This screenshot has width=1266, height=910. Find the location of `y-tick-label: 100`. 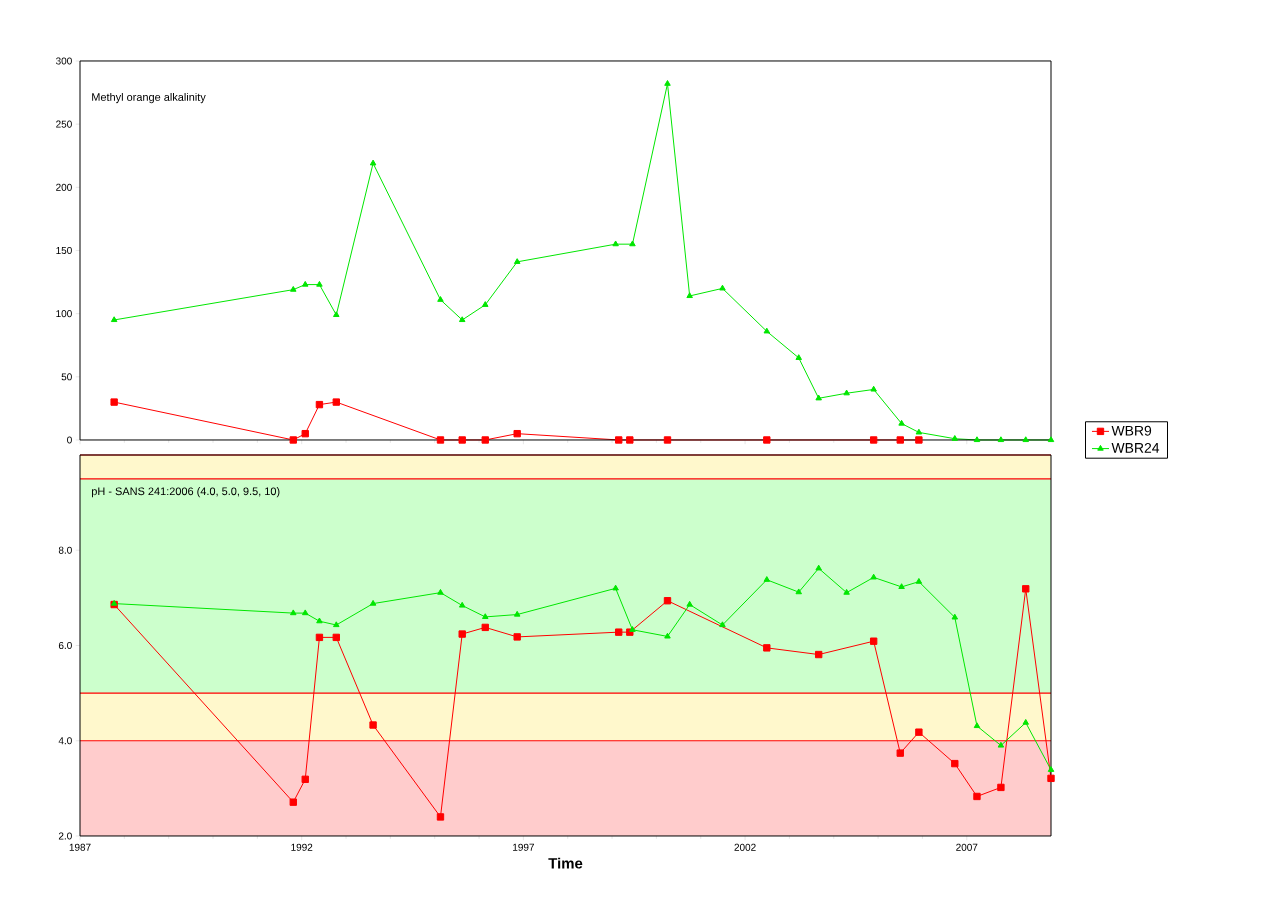

y-tick-label: 100 is located at coordinates (64, 314).